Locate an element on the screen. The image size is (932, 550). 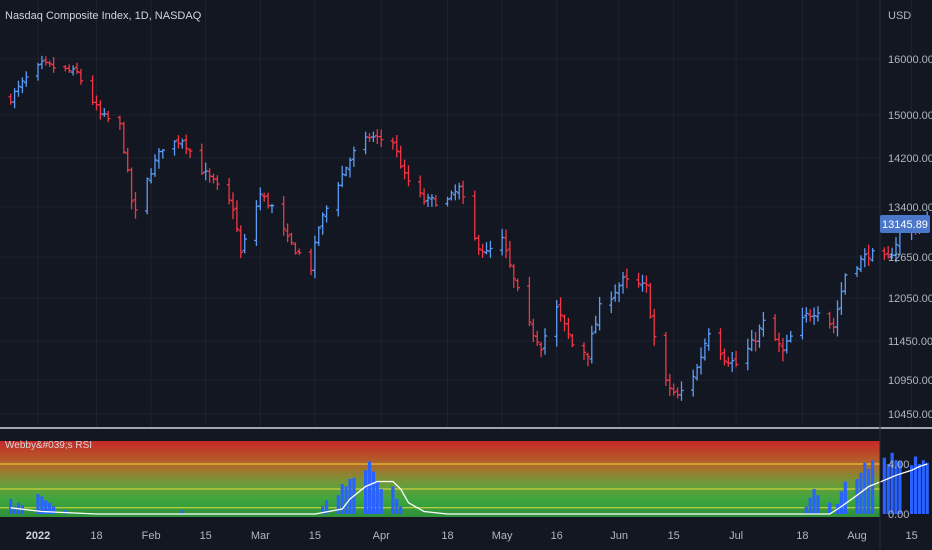
symbol-title: Nasdaq Composite Index, 1D, NASDAQ is located at coordinates (103, 16).